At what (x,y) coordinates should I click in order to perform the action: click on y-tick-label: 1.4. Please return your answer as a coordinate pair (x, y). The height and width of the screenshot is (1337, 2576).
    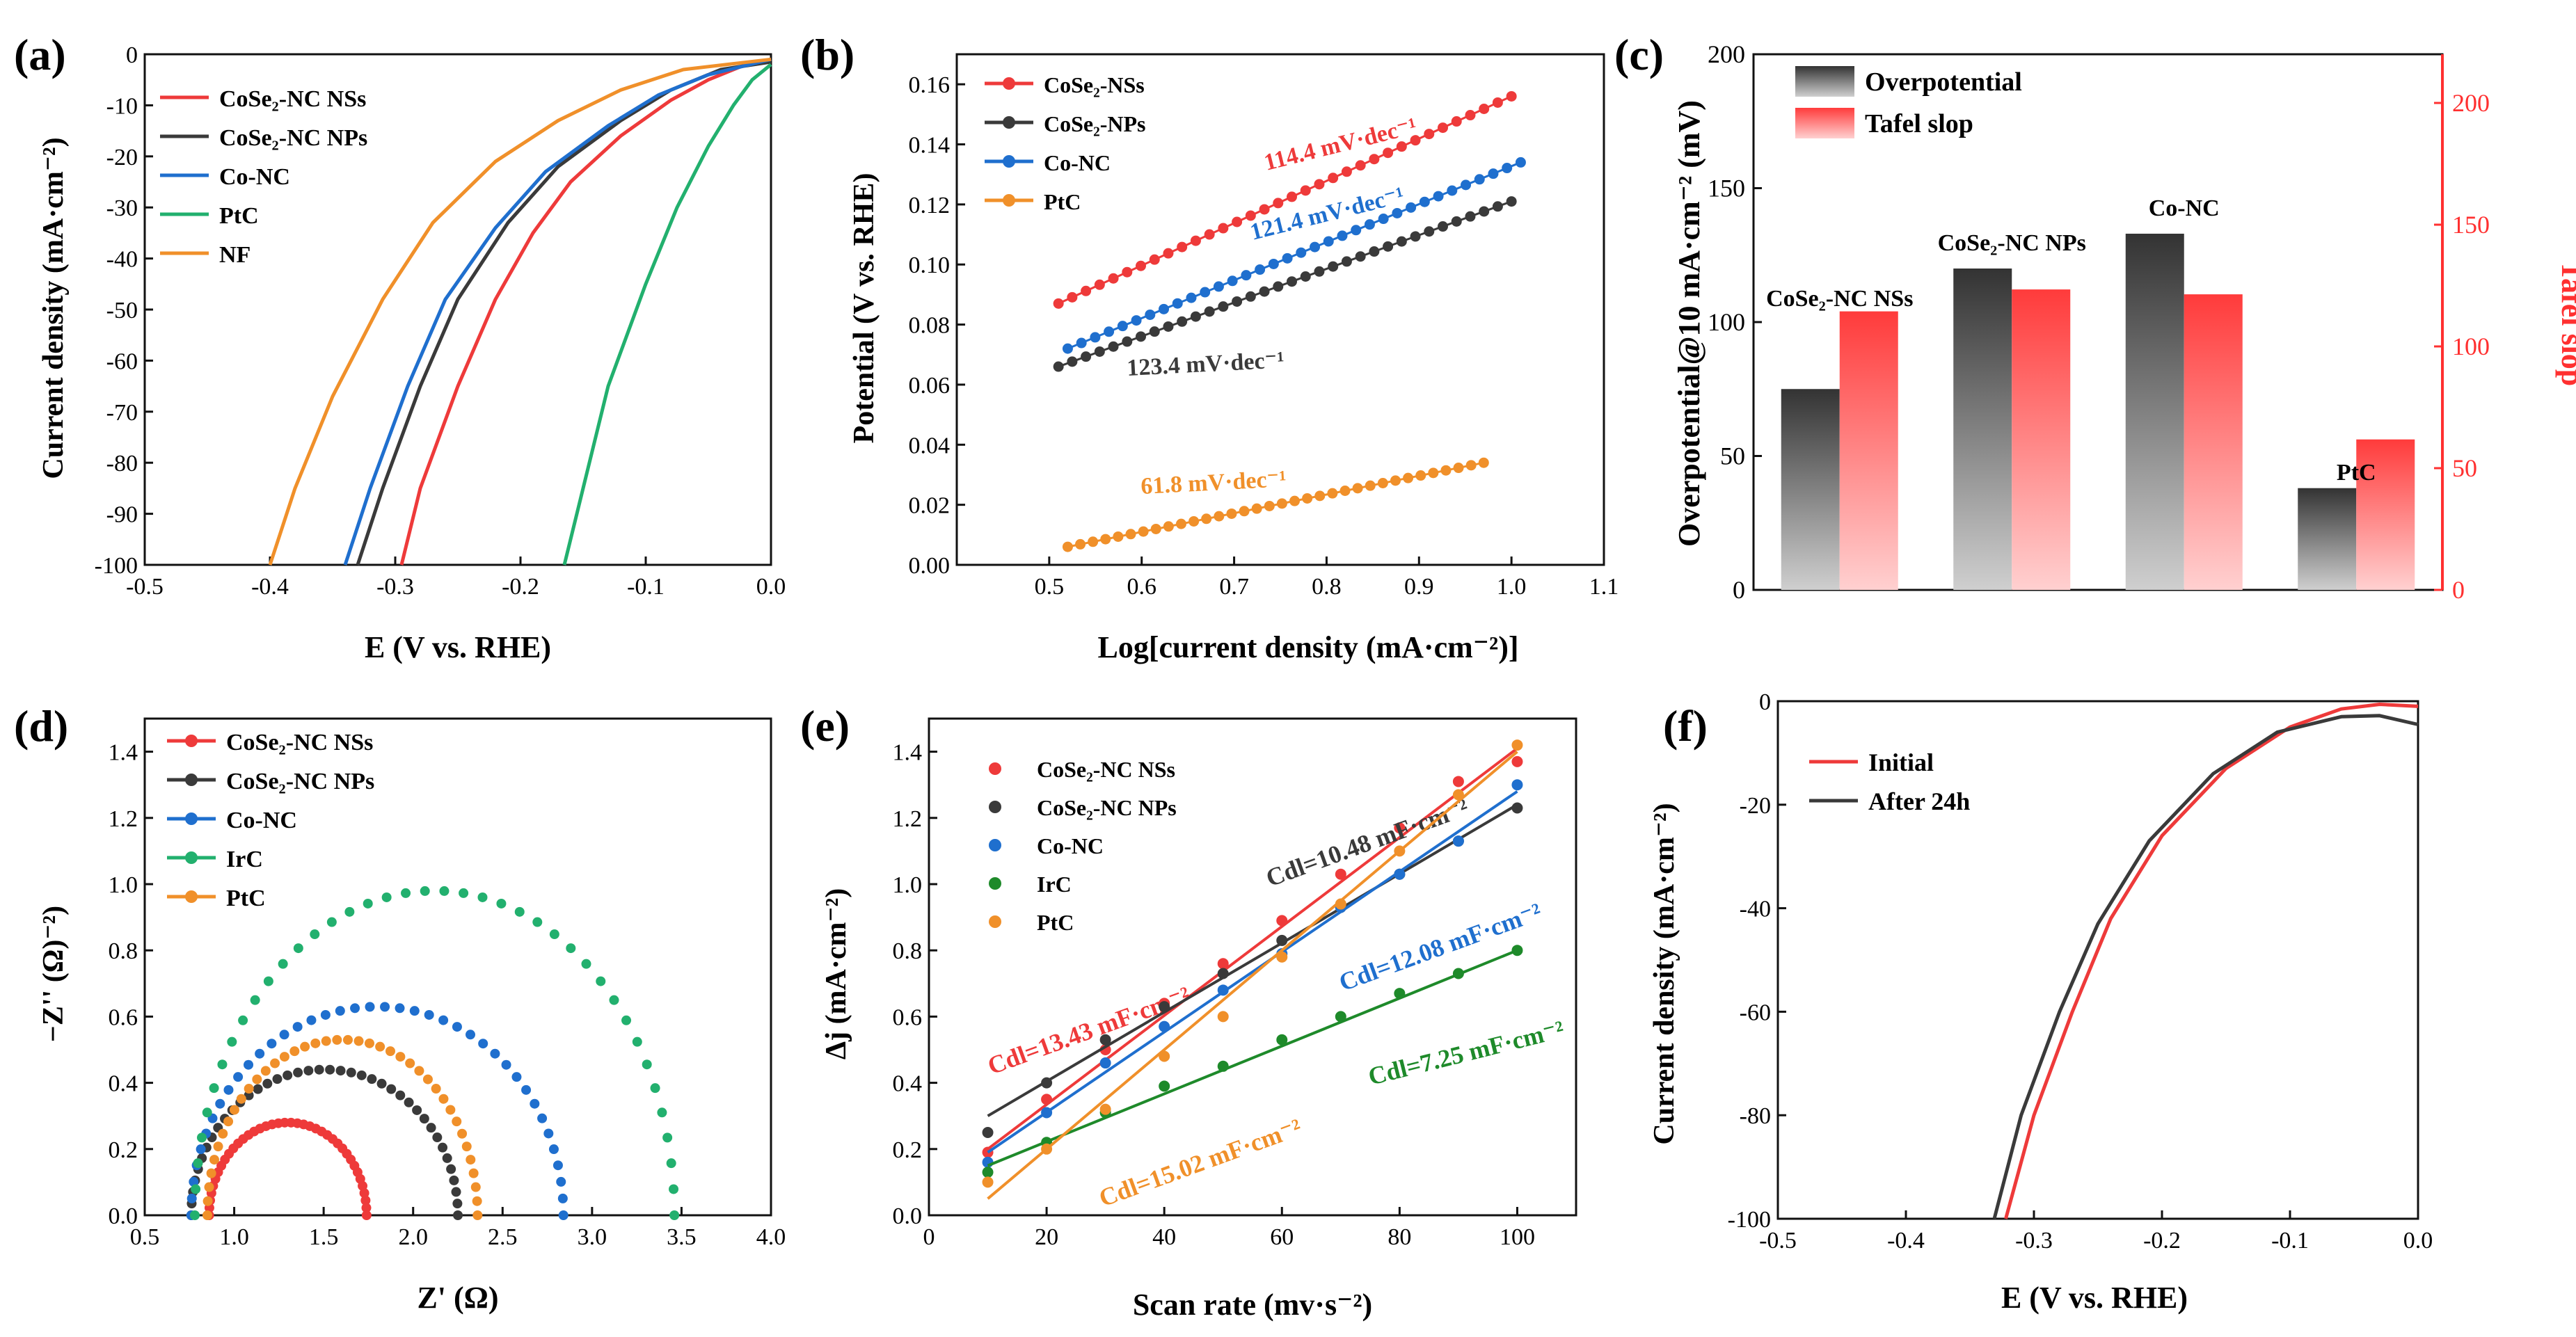
    Looking at the image, I should click on (908, 753).